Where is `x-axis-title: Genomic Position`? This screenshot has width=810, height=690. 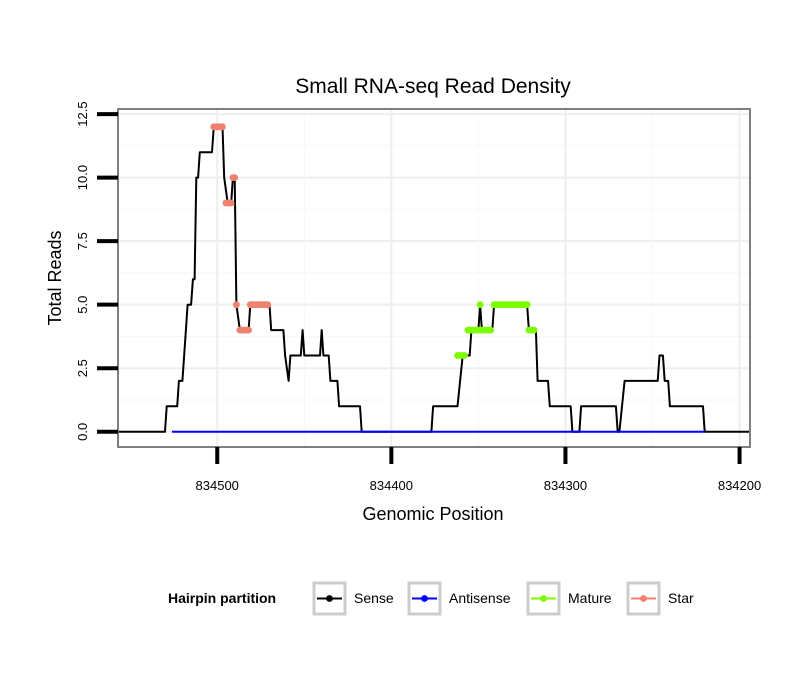
x-axis-title: Genomic Position is located at coordinates (432, 514).